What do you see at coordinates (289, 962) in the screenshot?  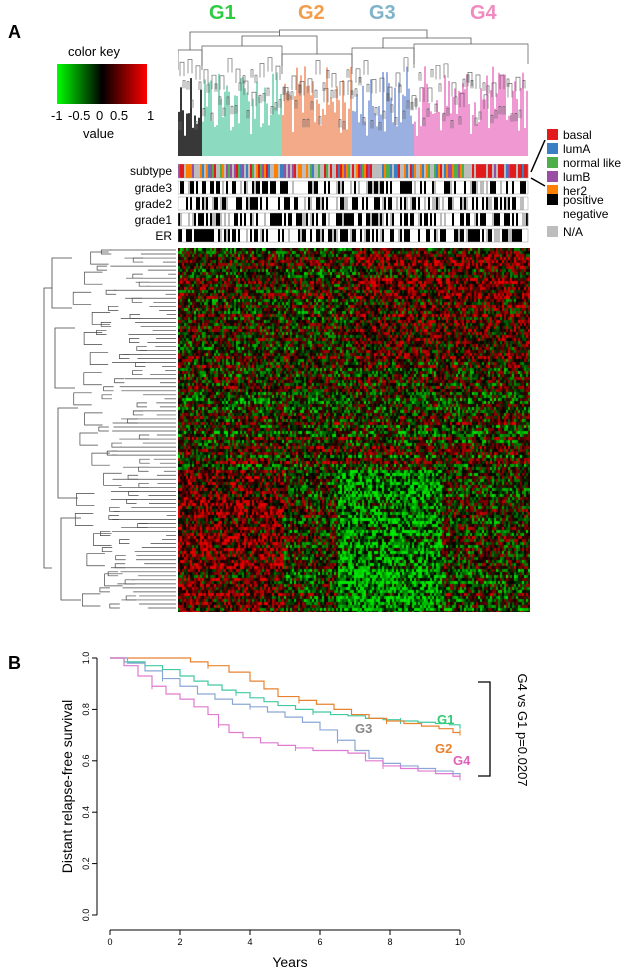 I see `x-axis-label: Years` at bounding box center [289, 962].